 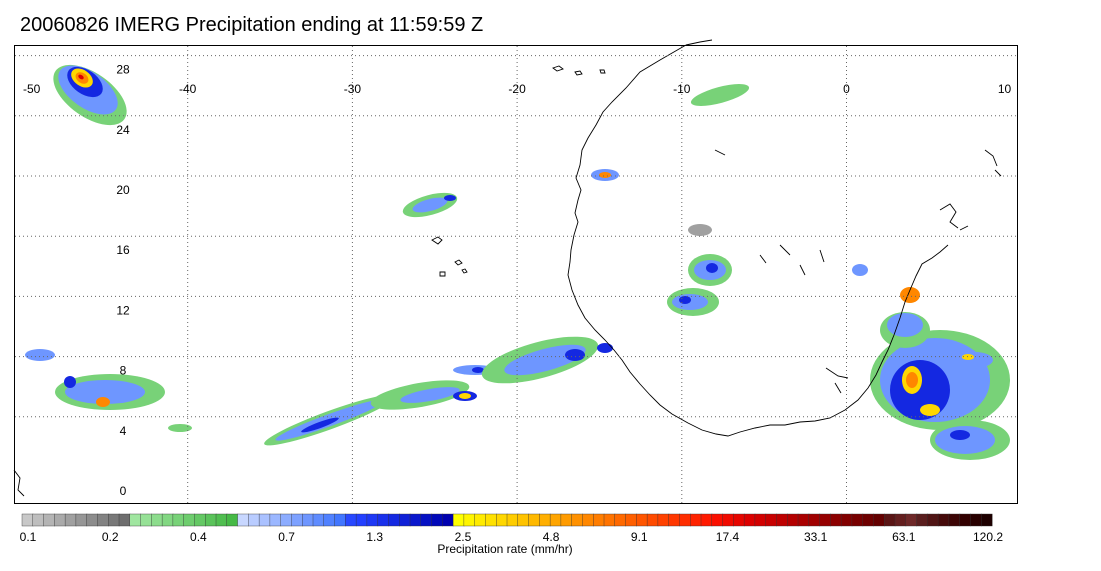 I want to click on lon-tick-label: -40, so click(x=188, y=89).